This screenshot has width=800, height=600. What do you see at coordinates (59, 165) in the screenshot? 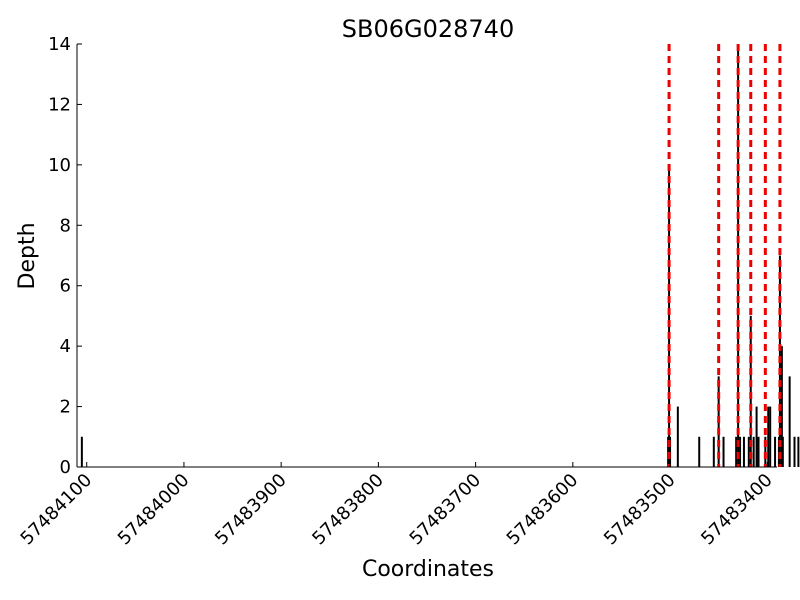
I see `y-tick-label: 10` at bounding box center [59, 165].